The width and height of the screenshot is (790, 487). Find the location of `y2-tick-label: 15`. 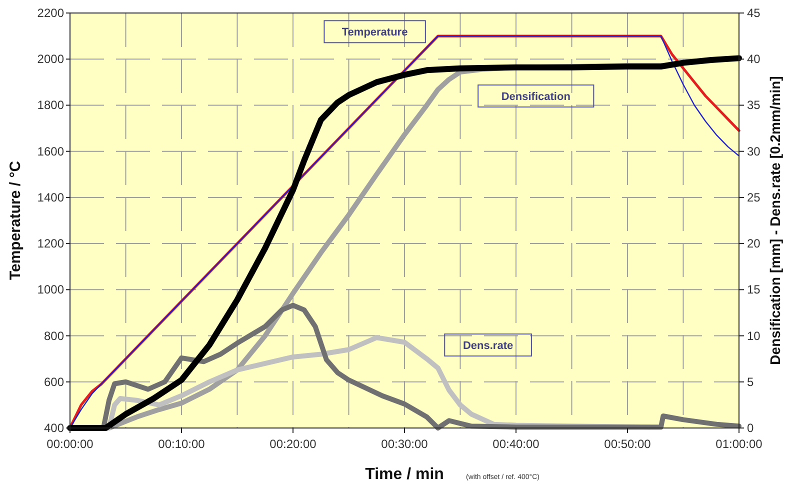

y2-tick-label: 15 is located at coordinates (754, 289).